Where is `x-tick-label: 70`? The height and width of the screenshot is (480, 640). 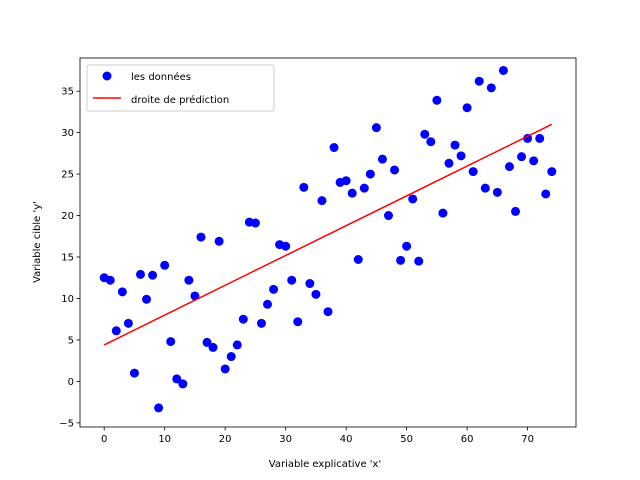
x-tick-label: 70 is located at coordinates (527, 439).